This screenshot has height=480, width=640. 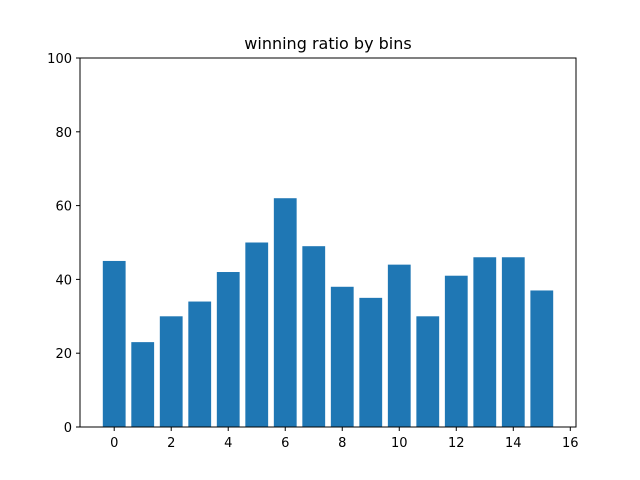 What do you see at coordinates (114, 443) in the screenshot?
I see `x-tick-label: 0` at bounding box center [114, 443].